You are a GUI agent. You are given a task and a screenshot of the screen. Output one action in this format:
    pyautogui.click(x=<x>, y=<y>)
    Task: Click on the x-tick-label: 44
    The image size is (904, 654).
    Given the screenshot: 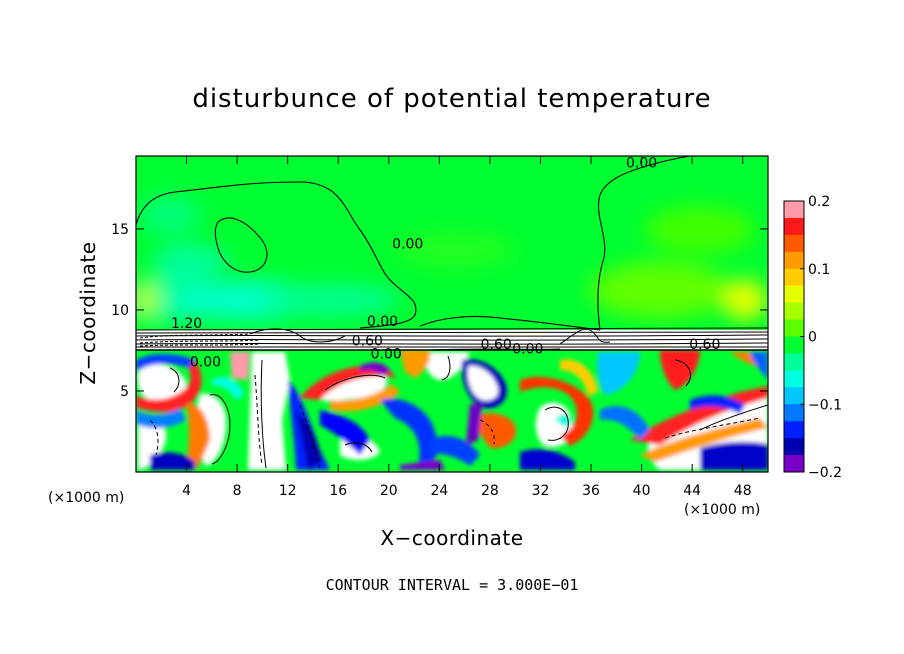 What is the action you would take?
    pyautogui.click(x=692, y=491)
    